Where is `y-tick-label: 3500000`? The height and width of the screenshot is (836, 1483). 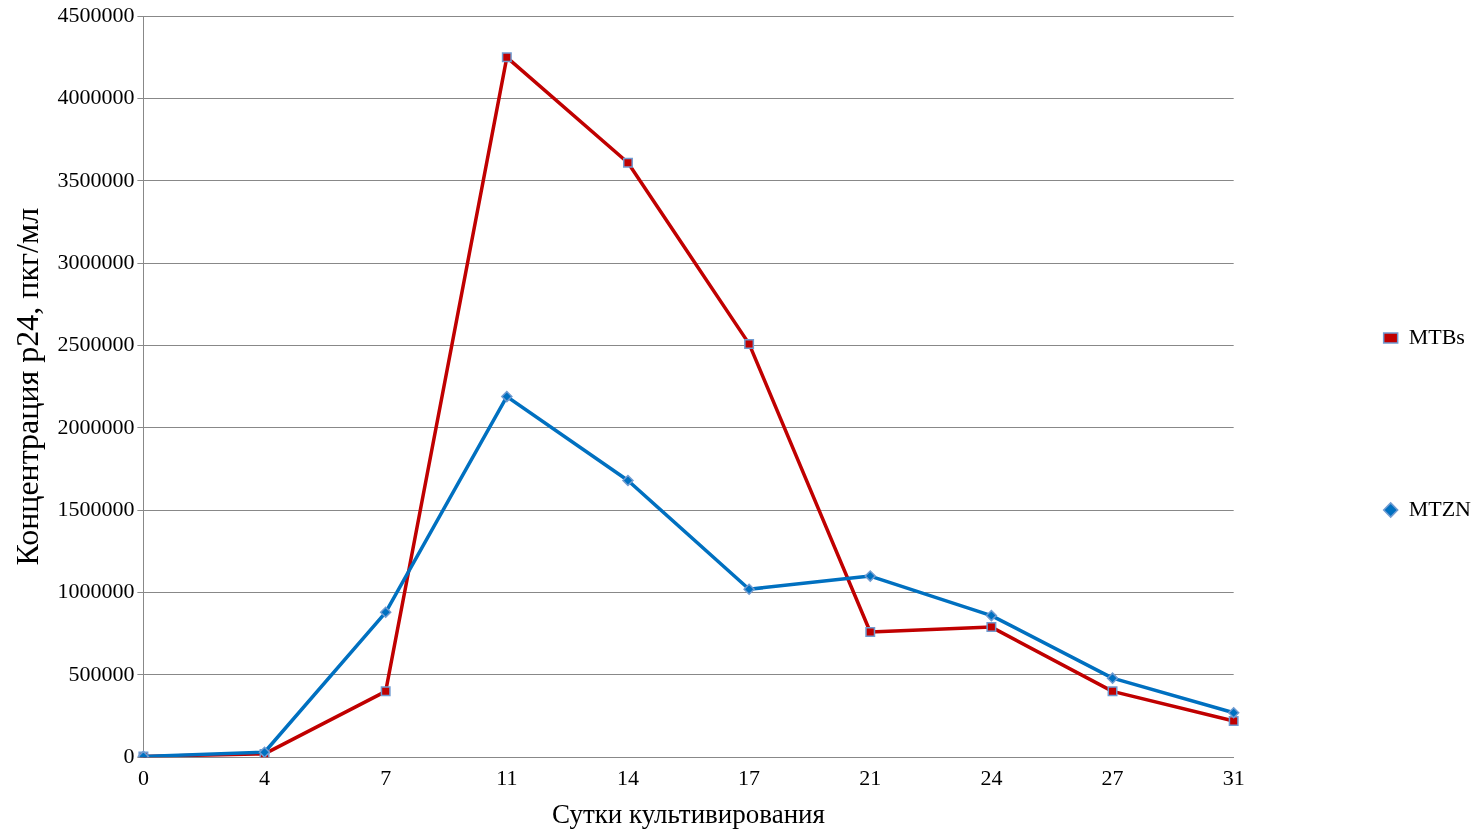 y-tick-label: 3500000 is located at coordinates (96, 179).